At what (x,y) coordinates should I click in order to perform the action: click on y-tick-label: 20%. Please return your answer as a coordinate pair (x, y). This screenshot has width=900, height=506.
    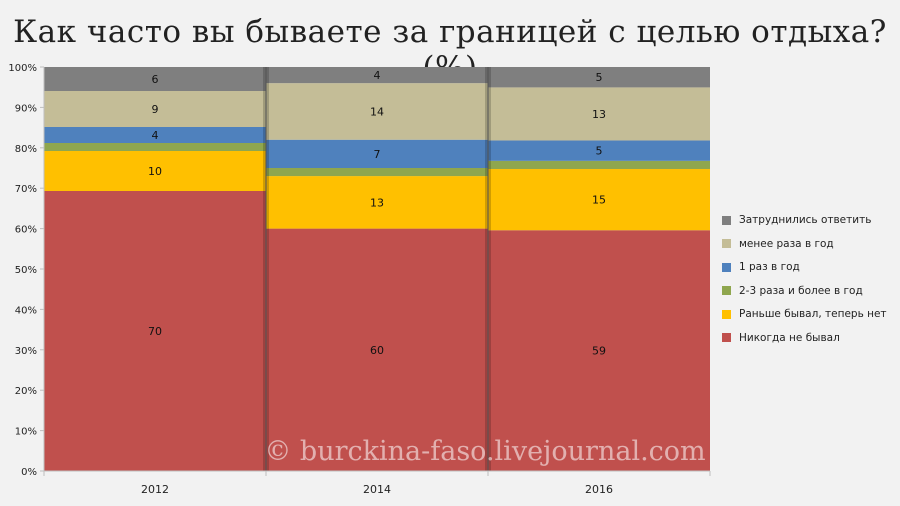
    Looking at the image, I should click on (26, 391).